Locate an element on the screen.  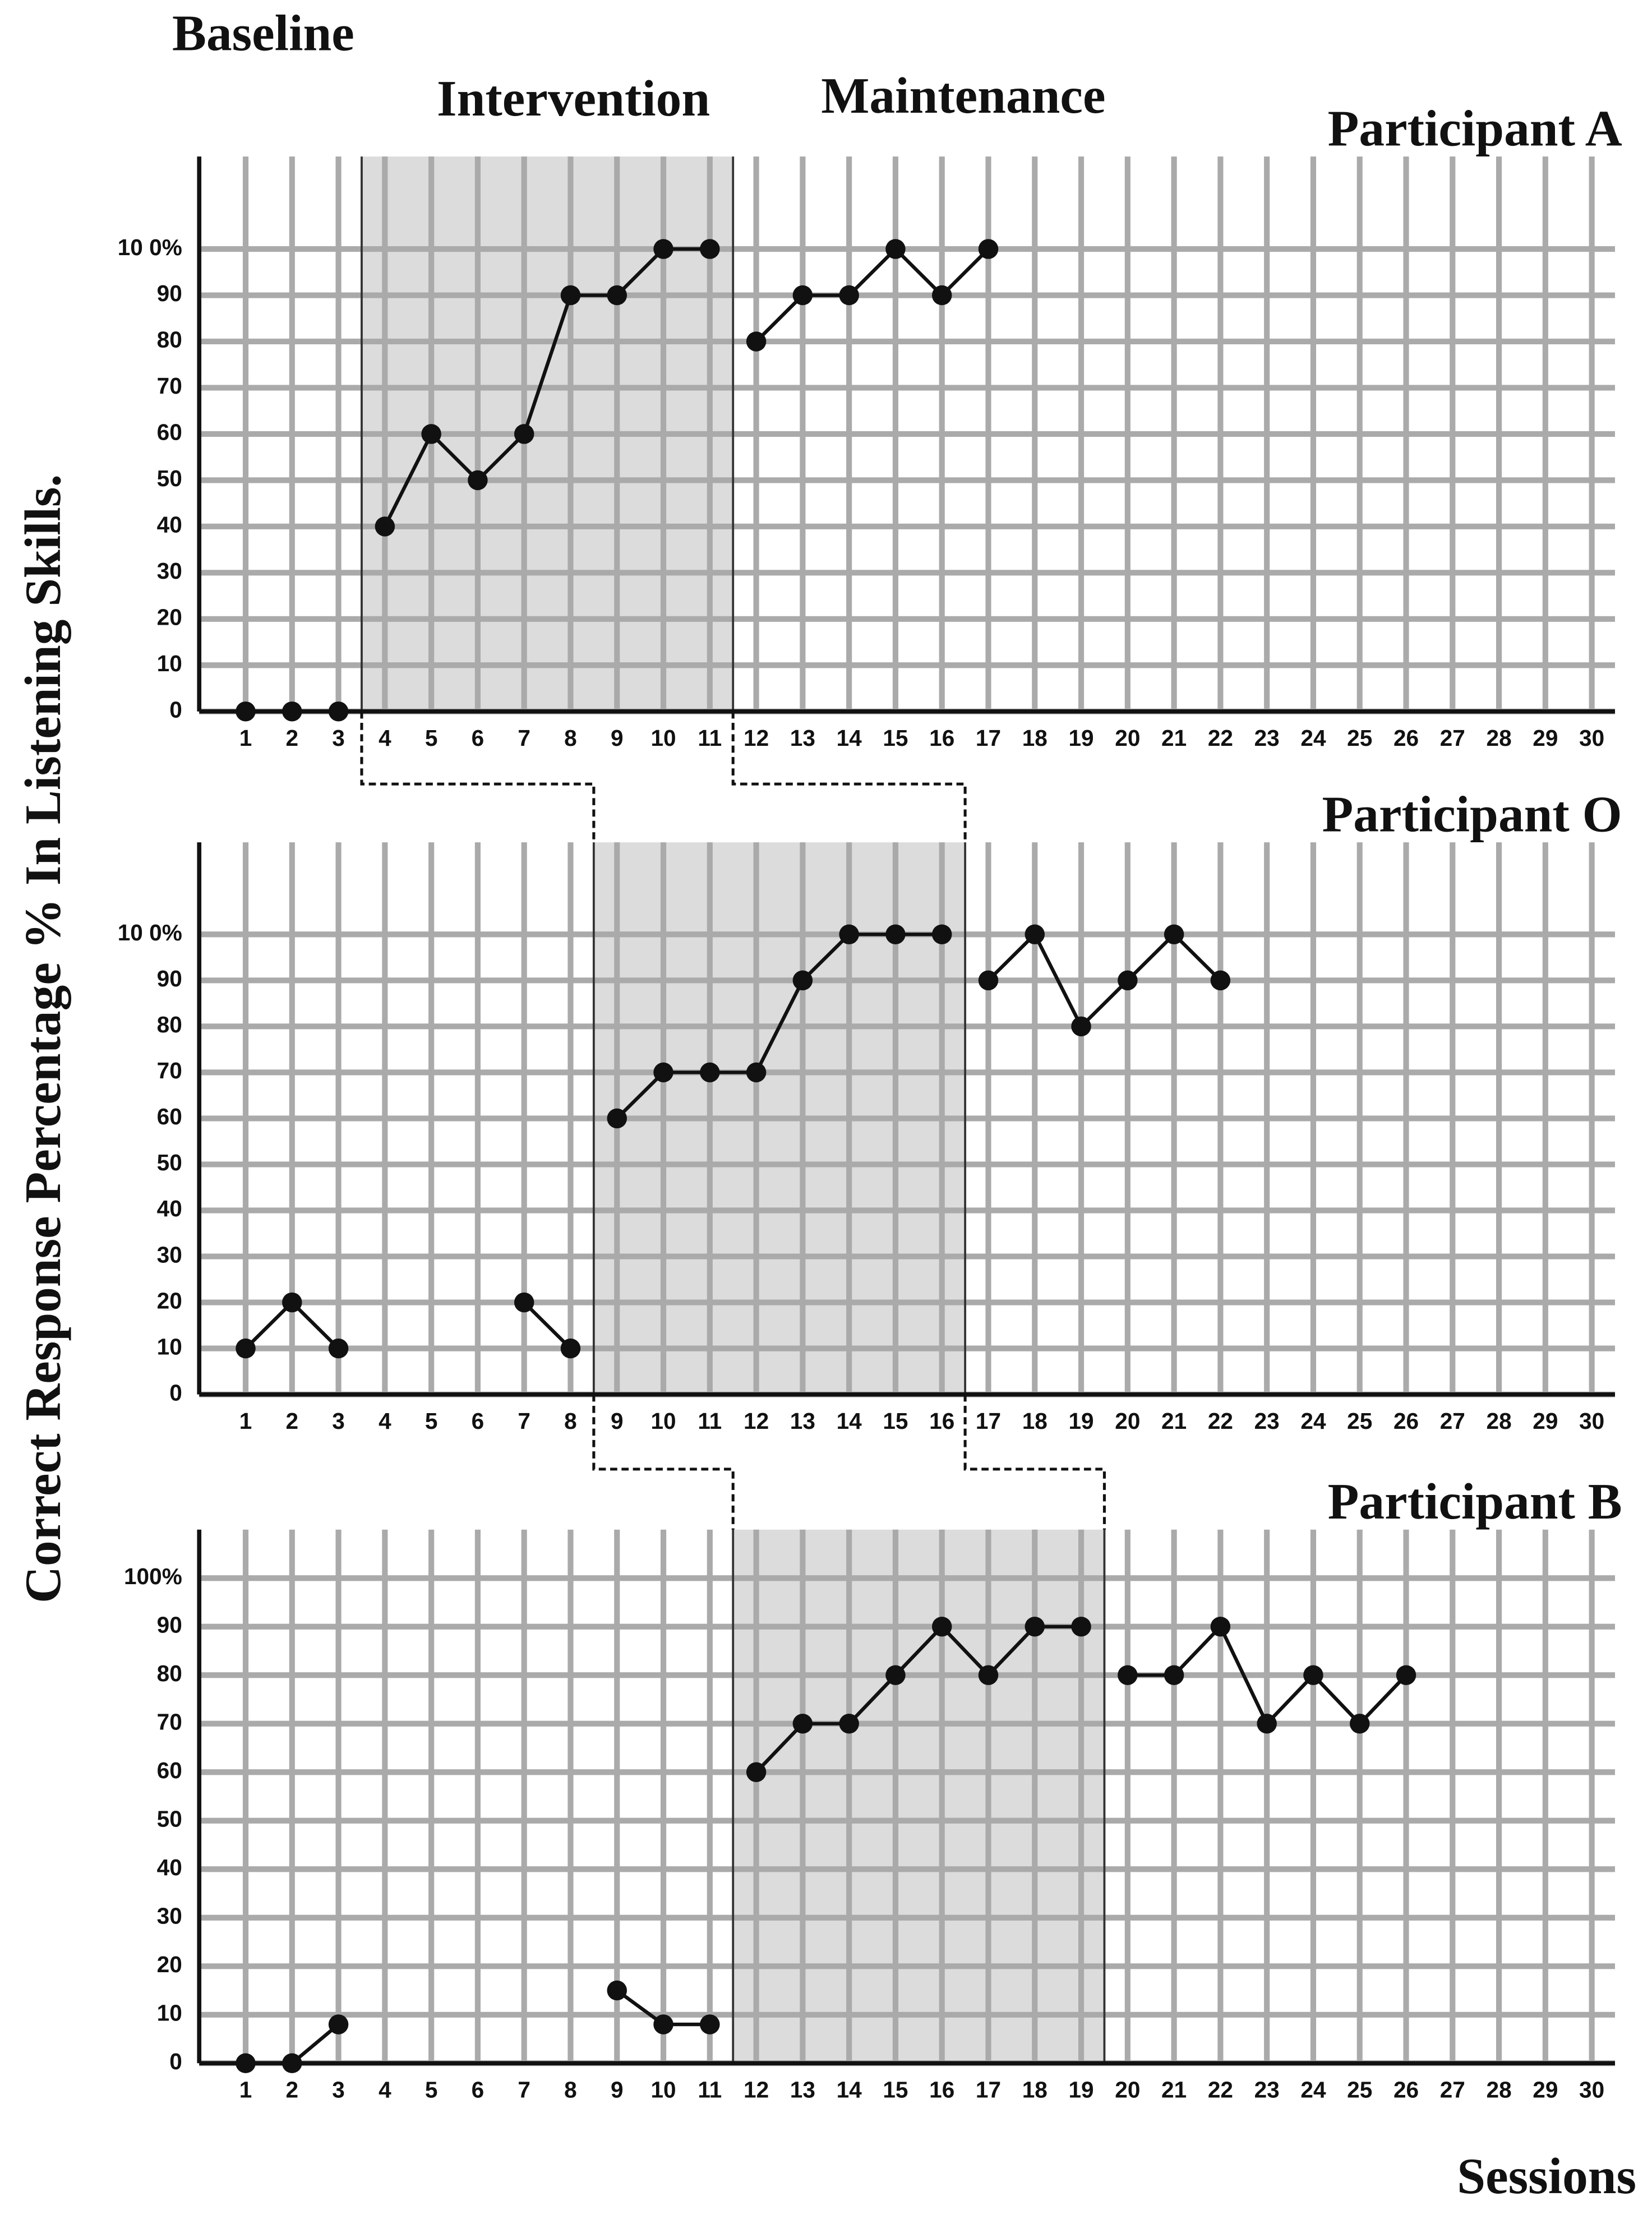
y-tick-label: 20 is located at coordinates (169, 1964).